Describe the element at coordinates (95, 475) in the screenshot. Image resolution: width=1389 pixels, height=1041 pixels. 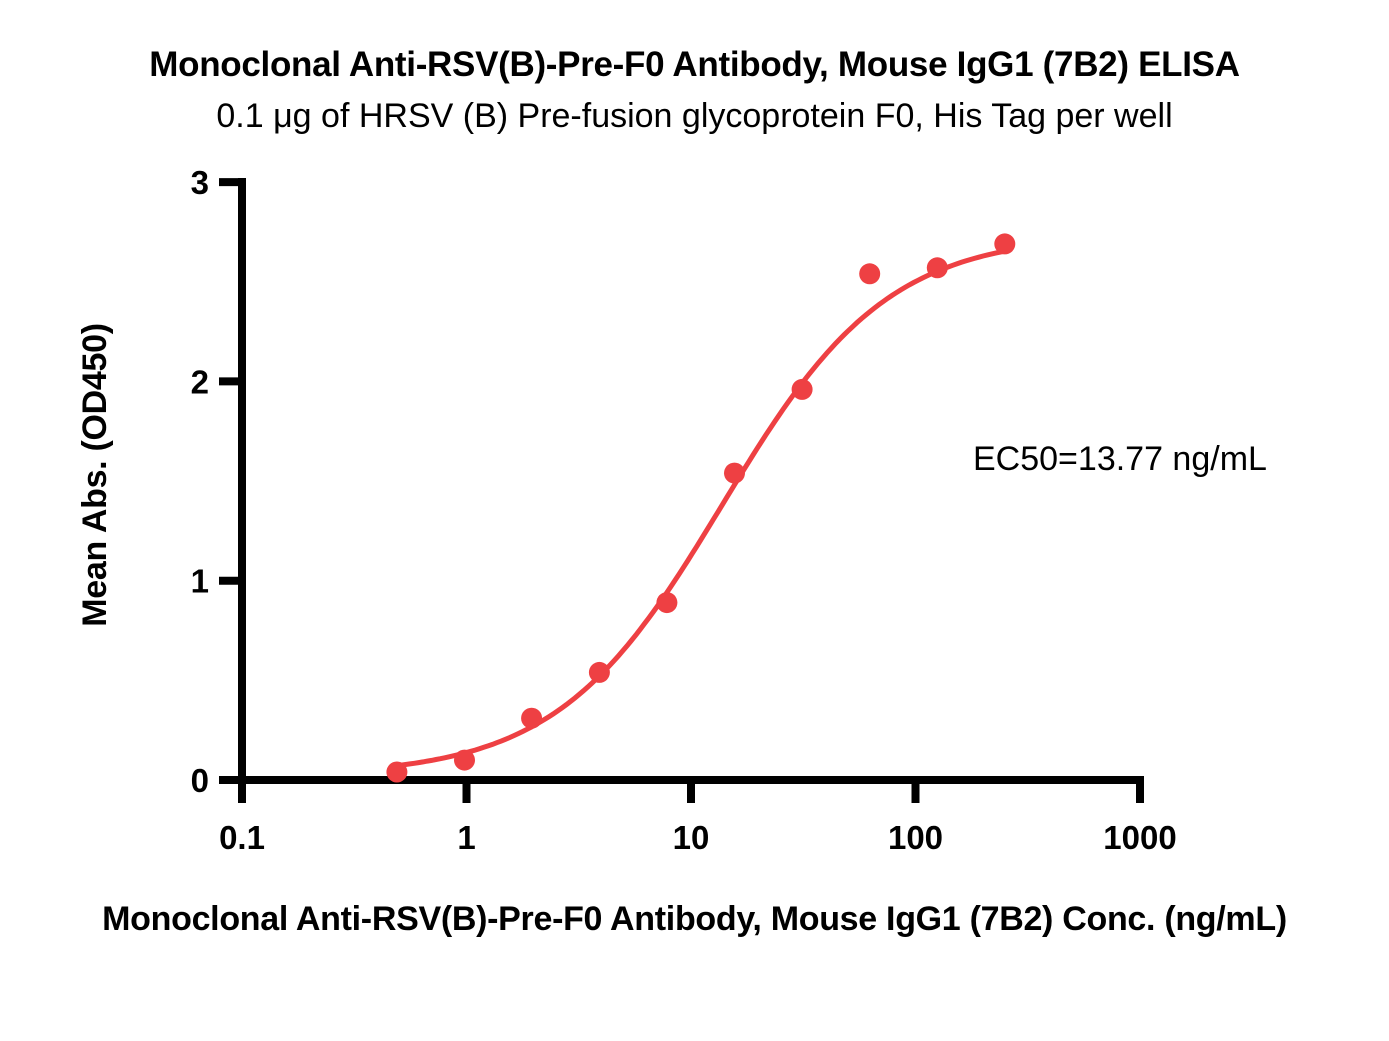
I see `y-axis-title: Mean Abs. (OD450)` at that location.